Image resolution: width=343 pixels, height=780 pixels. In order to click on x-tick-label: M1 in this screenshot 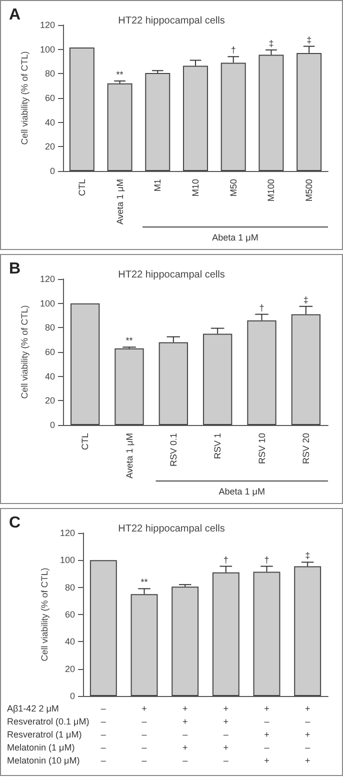, I will do `click(157, 185)`.